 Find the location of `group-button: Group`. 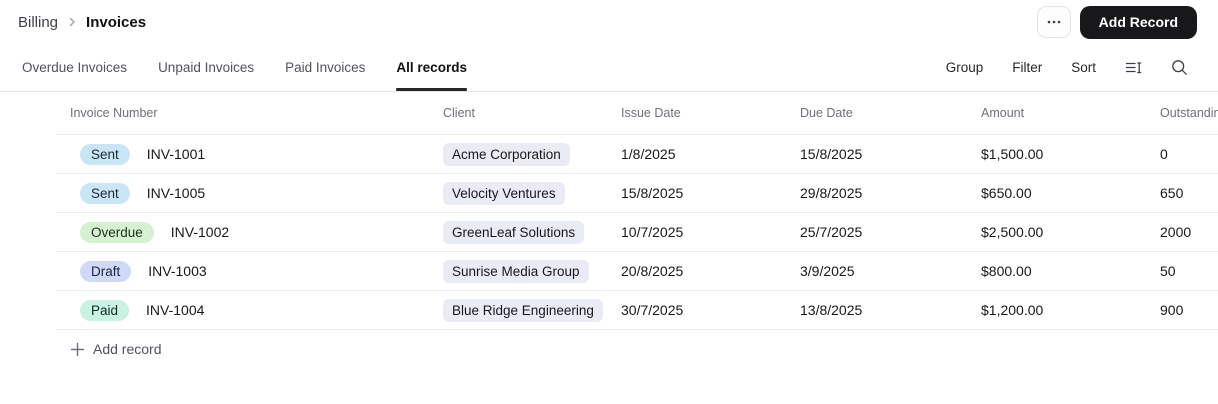

group-button: Group is located at coordinates (964, 67).